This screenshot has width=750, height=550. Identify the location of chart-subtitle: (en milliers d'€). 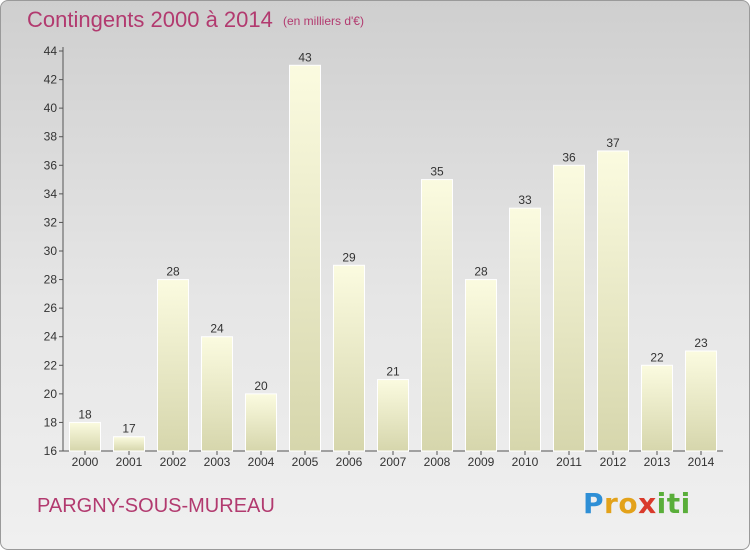
(323, 21).